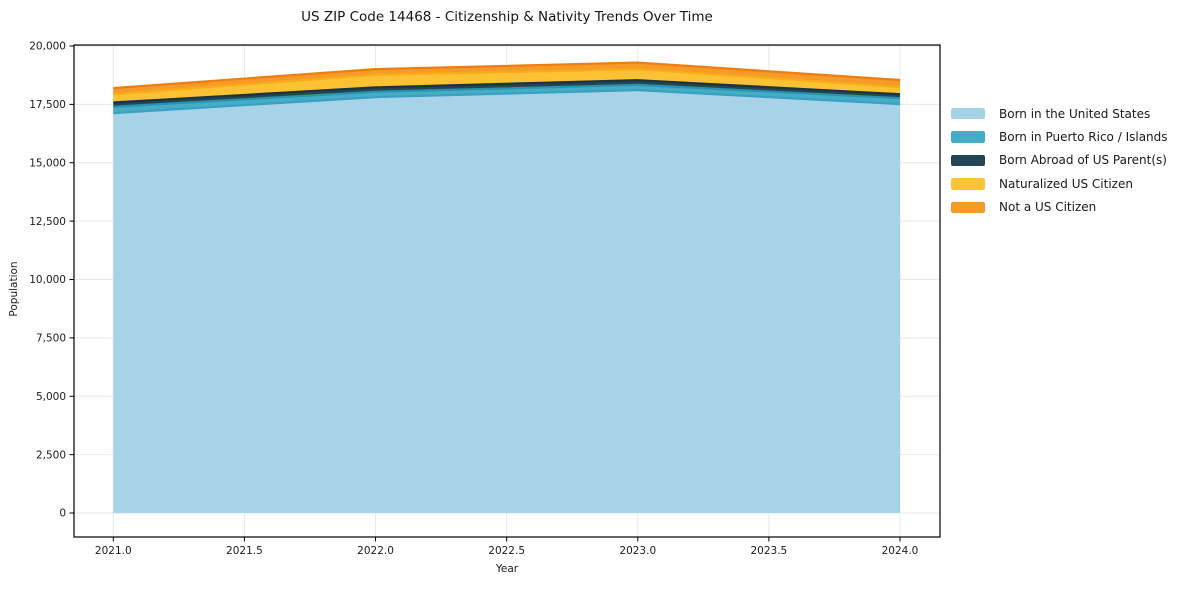  What do you see at coordinates (47, 222) in the screenshot?
I see `y-tick-label: 12,500` at bounding box center [47, 222].